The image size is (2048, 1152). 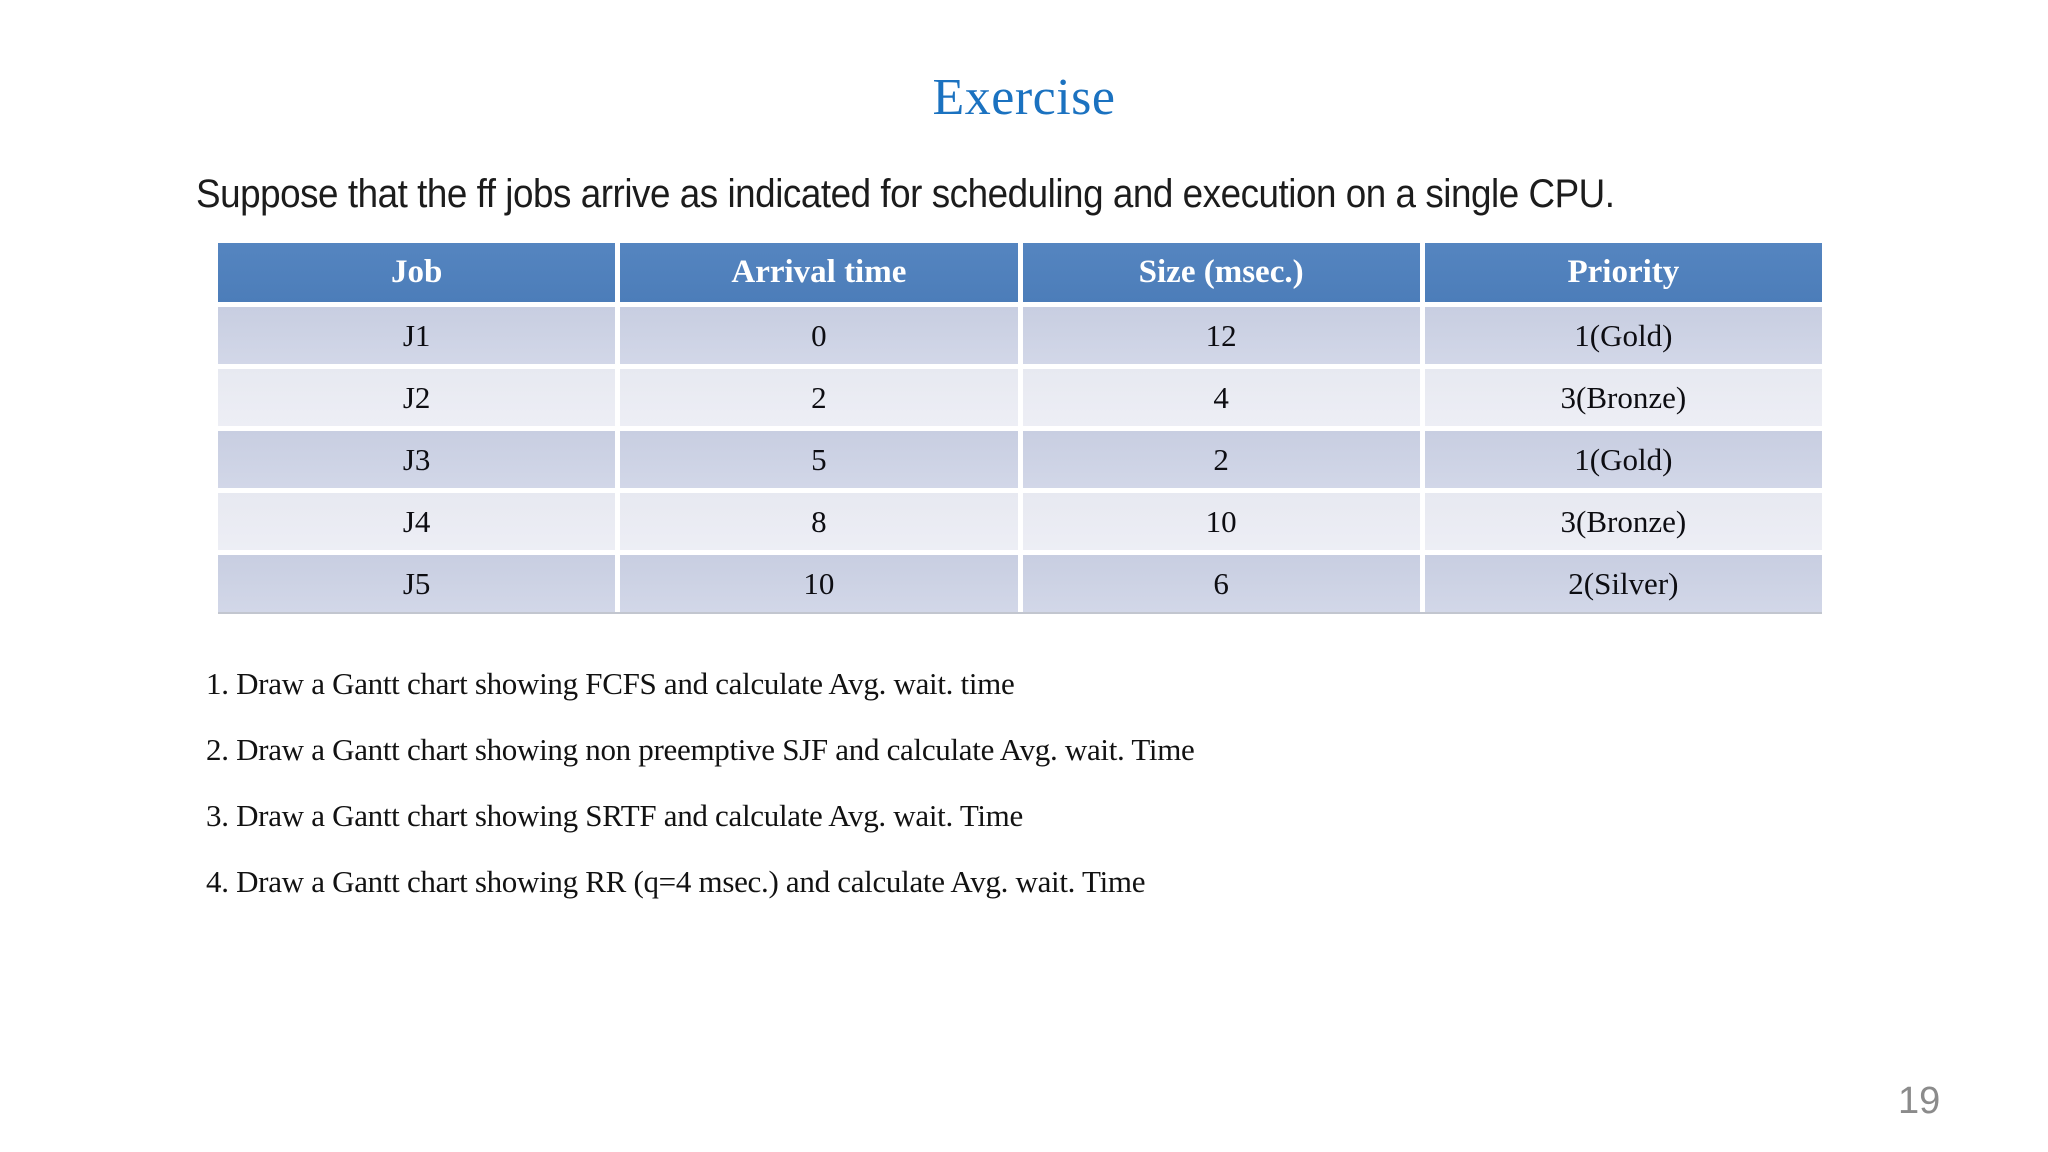 I want to click on page-number: 19, so click(x=1919, y=1101).